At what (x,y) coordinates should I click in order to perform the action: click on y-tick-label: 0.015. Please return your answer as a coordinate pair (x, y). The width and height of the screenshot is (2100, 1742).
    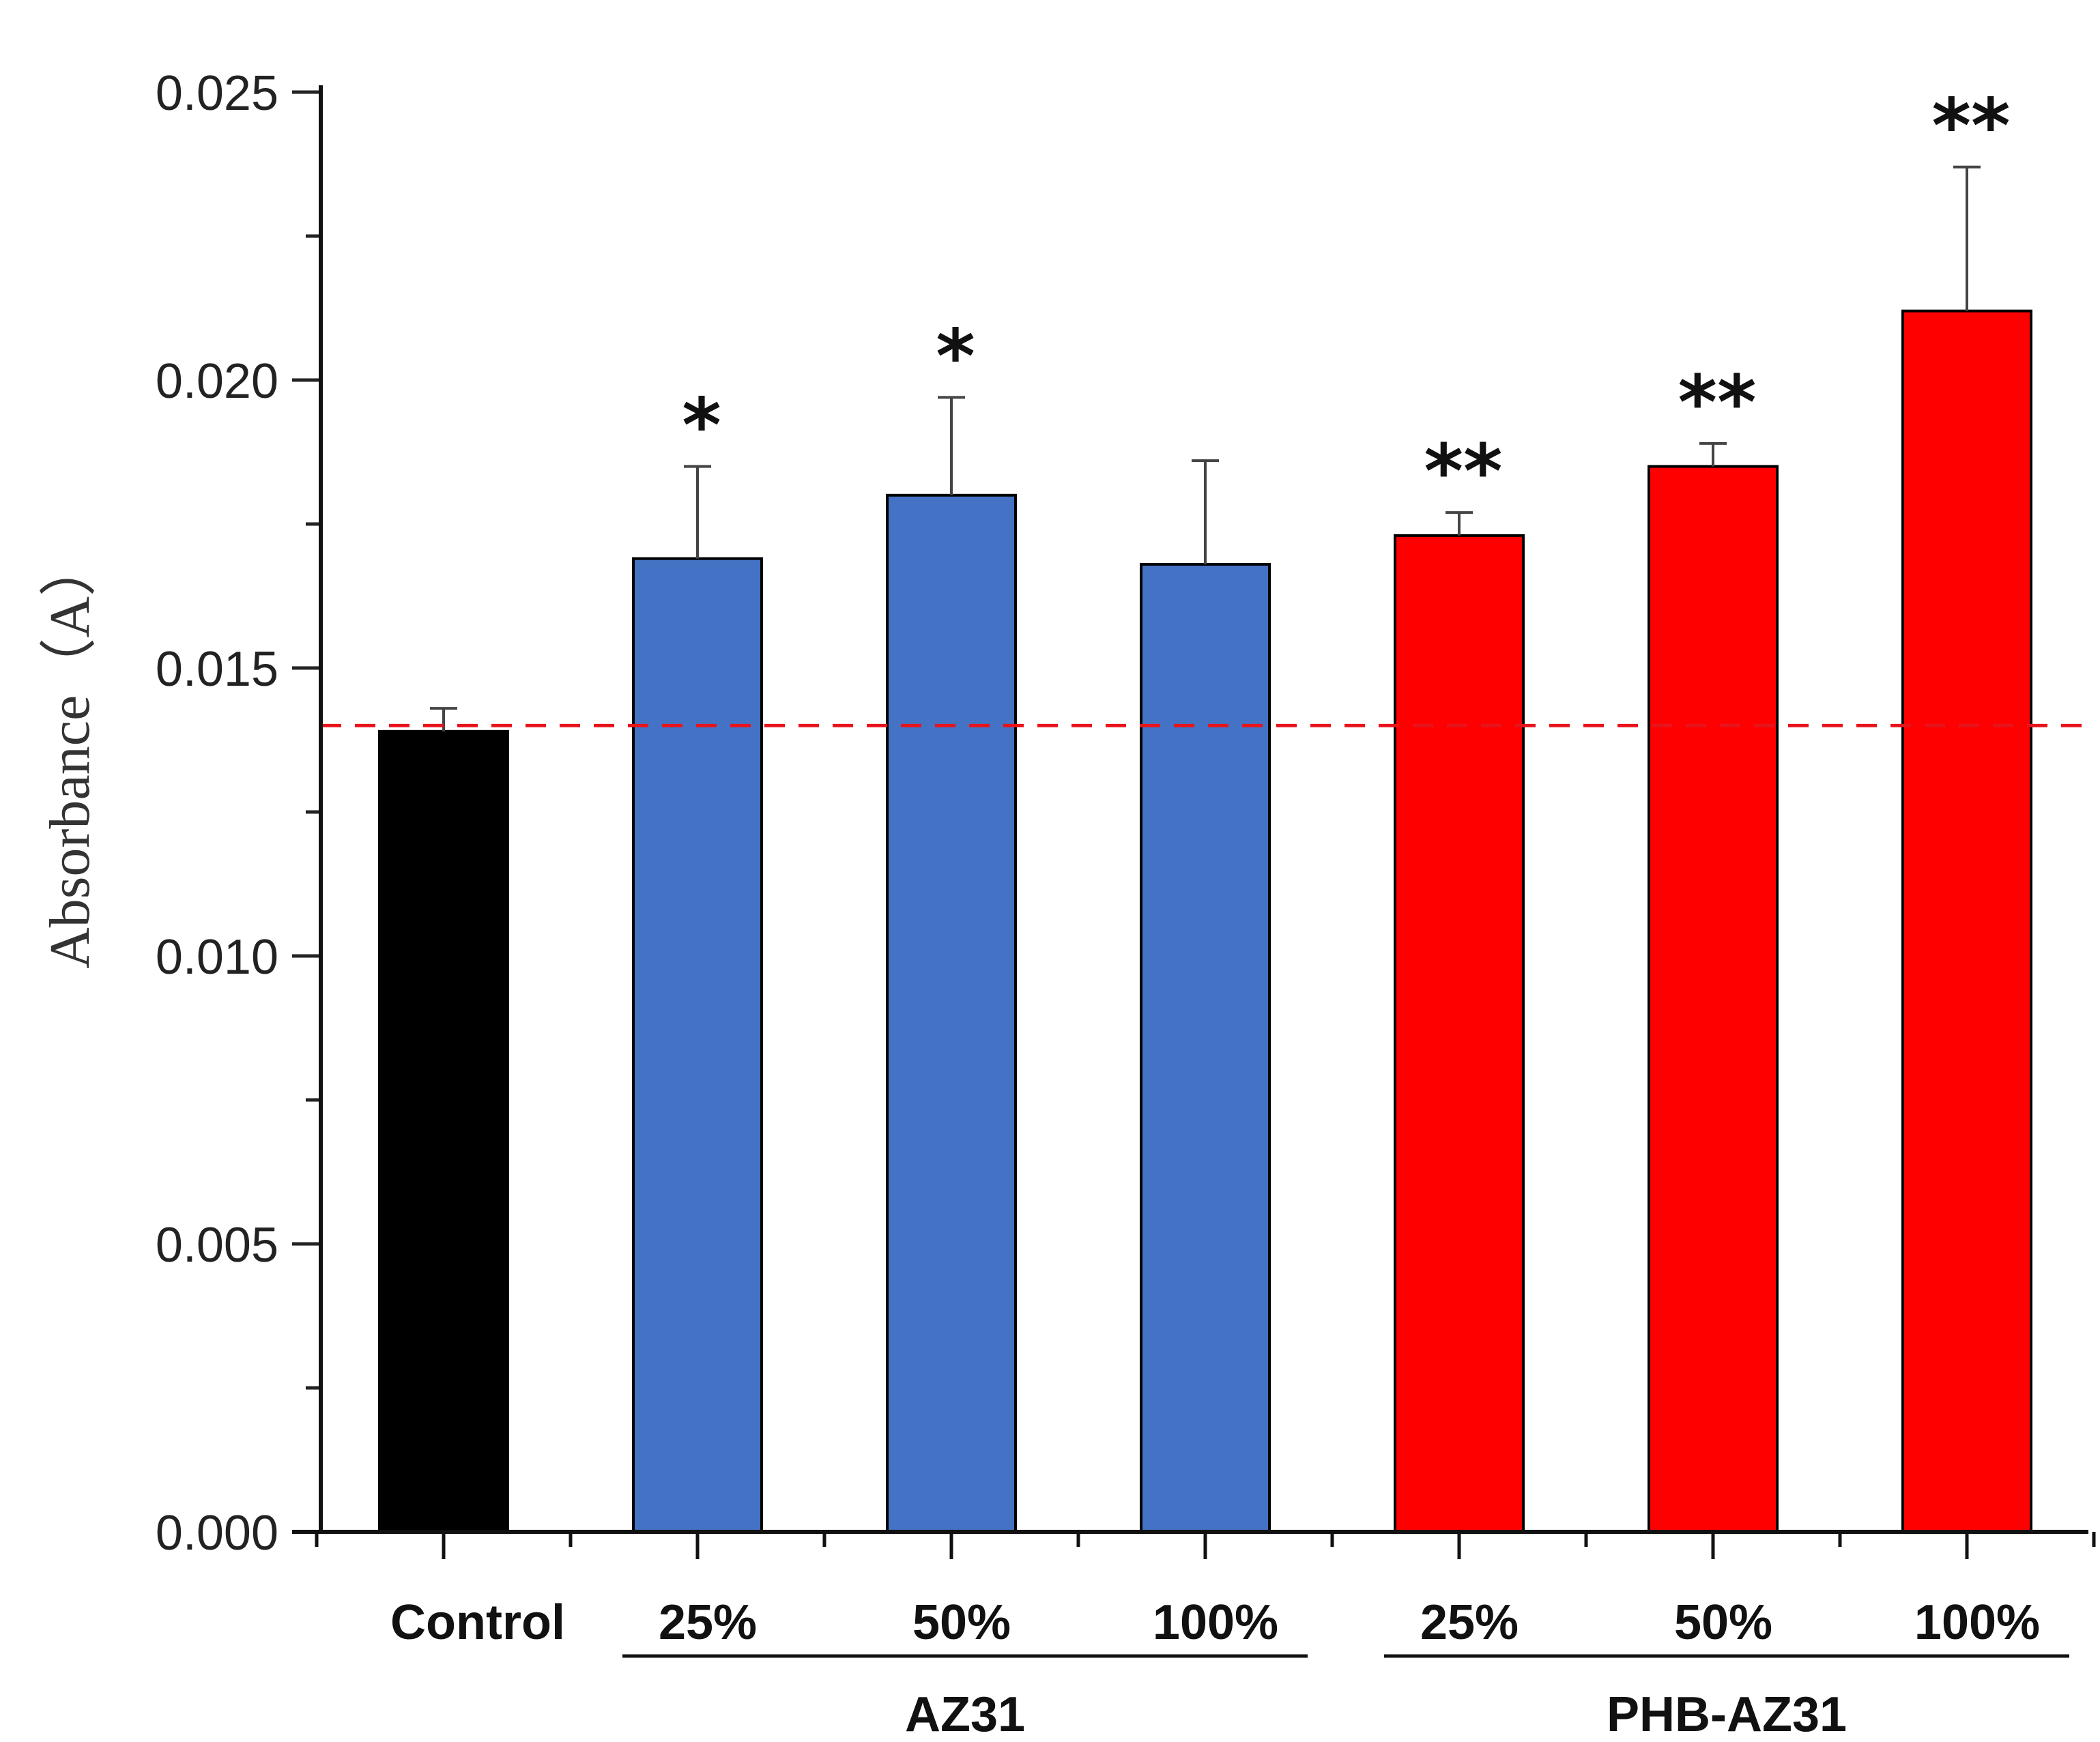
    Looking at the image, I should click on (217, 669).